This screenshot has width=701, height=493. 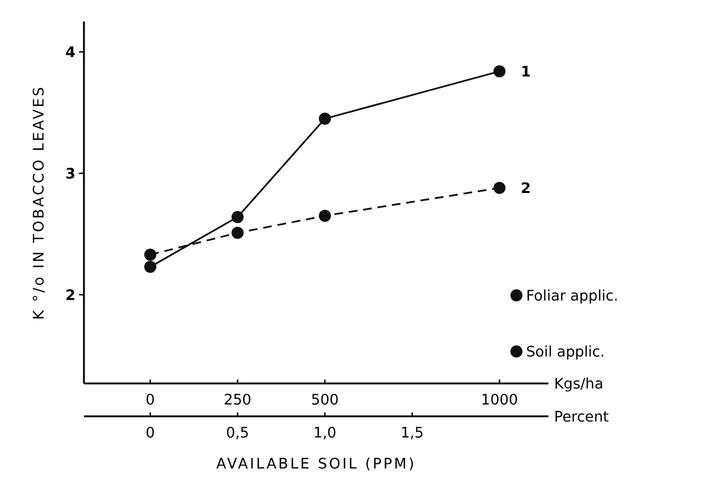 What do you see at coordinates (70, 296) in the screenshot?
I see `y-tick-label: 2` at bounding box center [70, 296].